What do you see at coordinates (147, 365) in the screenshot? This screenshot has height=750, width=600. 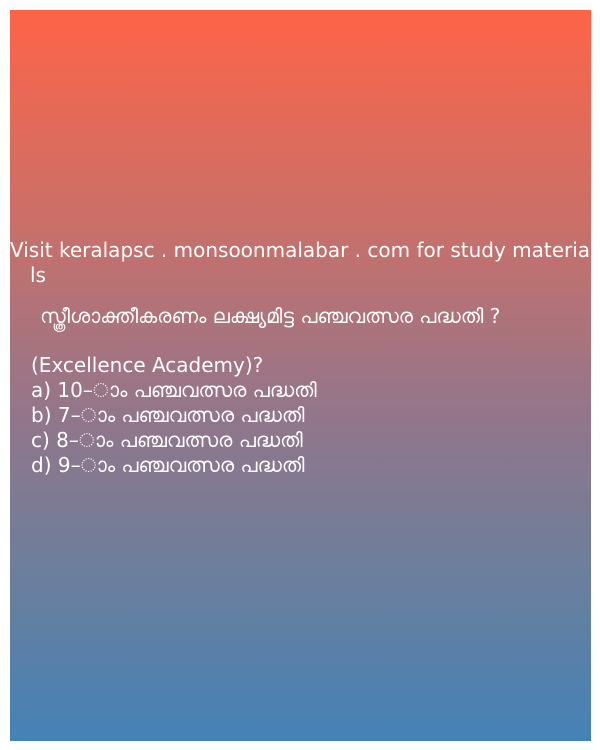 I see `source-label: (Excellence Academy)?` at bounding box center [147, 365].